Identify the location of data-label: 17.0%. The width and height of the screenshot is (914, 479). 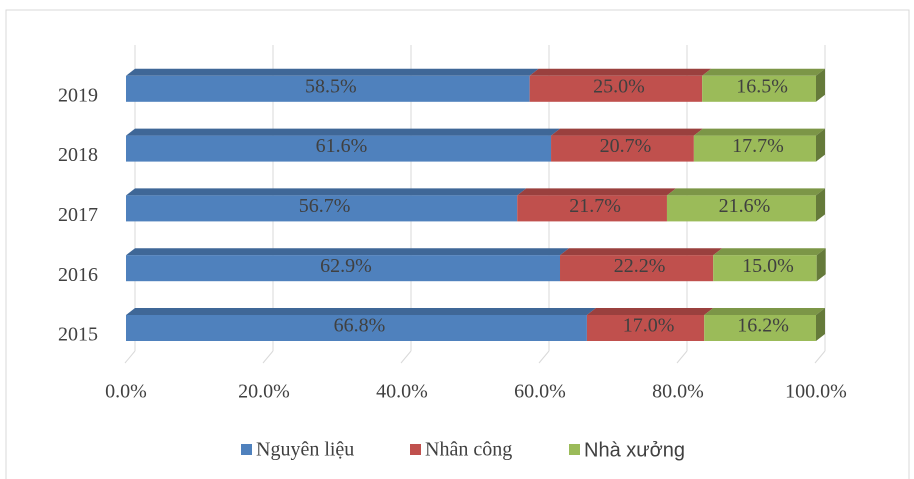
(649, 326).